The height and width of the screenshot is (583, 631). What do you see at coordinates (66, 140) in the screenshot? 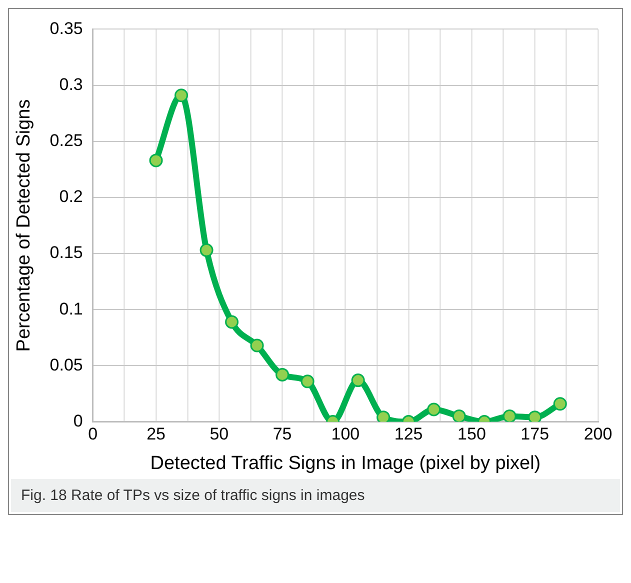
I see `y-tick-label: 0.25` at bounding box center [66, 140].